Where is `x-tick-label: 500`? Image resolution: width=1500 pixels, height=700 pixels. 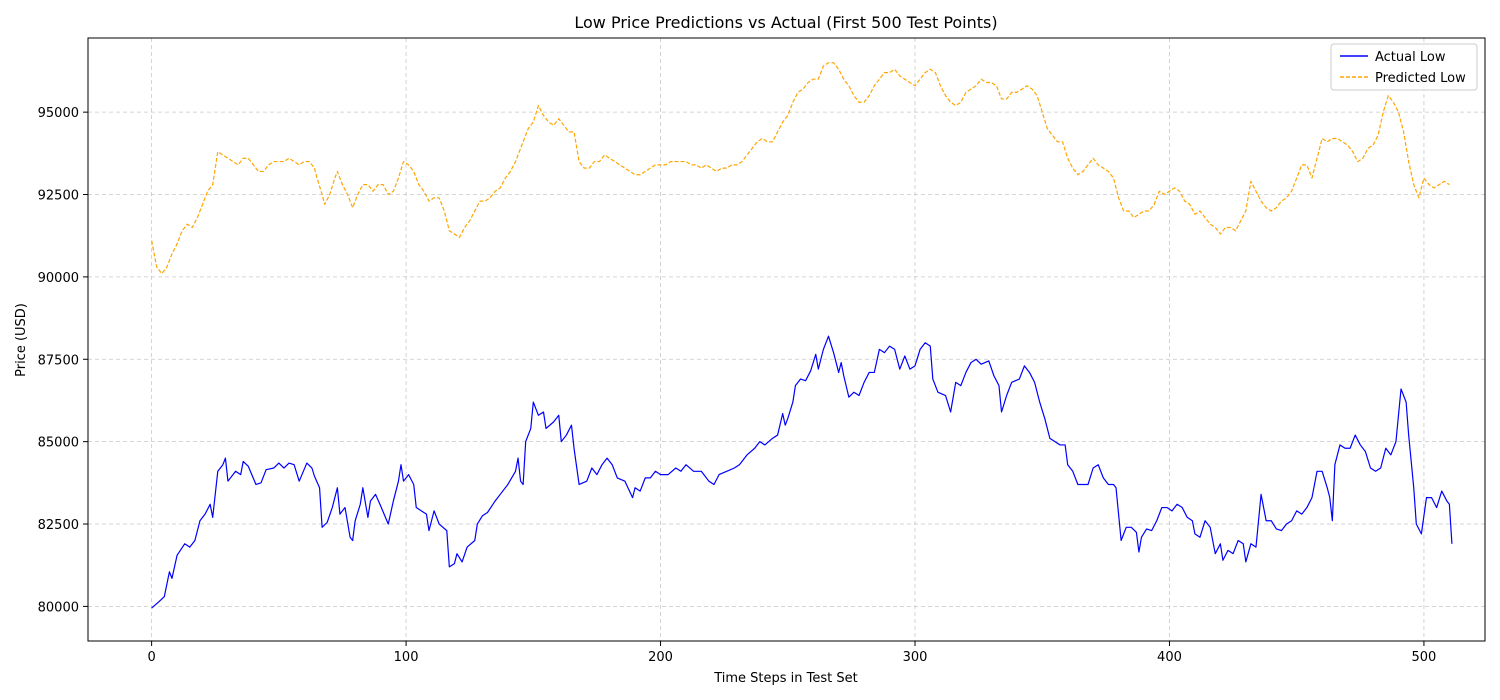 x-tick-label: 500 is located at coordinates (1424, 657).